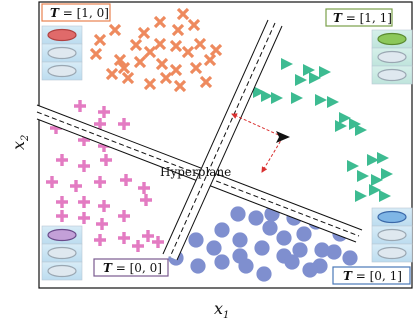  I want to click on svg-text: T = [1, 0], so click(79, 13).